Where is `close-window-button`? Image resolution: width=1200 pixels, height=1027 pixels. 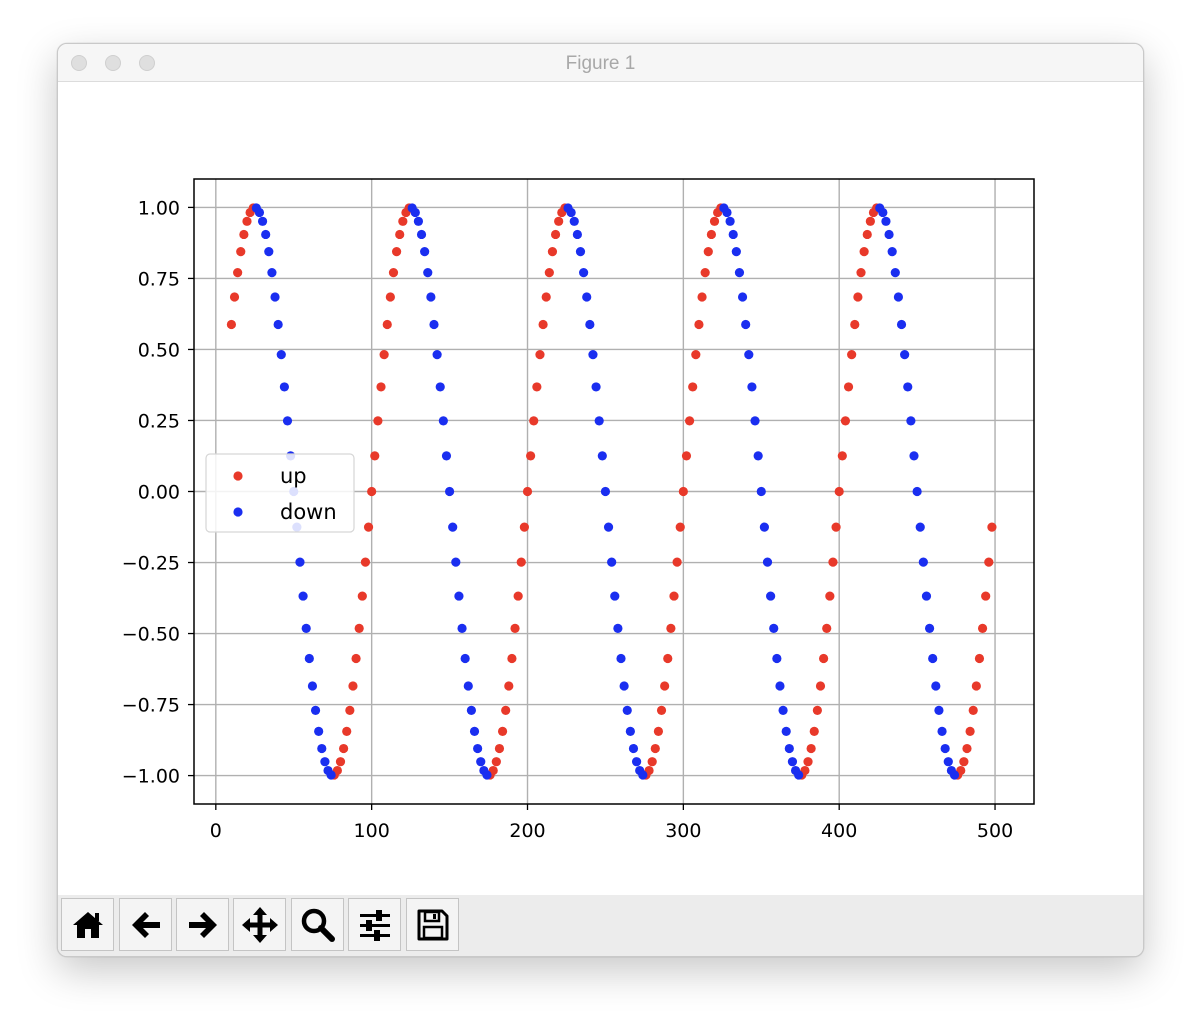 close-window-button is located at coordinates (79, 63).